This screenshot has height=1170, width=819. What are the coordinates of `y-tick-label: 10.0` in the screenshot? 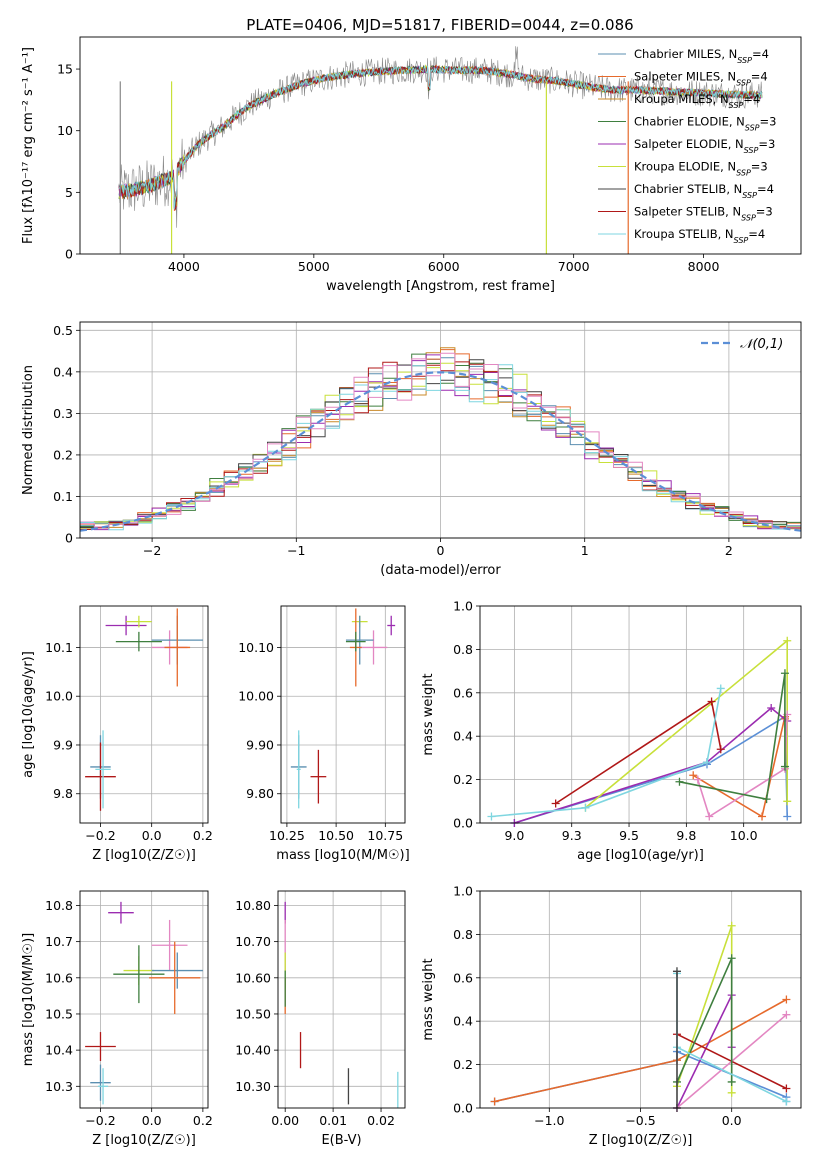 It's located at (59, 696).